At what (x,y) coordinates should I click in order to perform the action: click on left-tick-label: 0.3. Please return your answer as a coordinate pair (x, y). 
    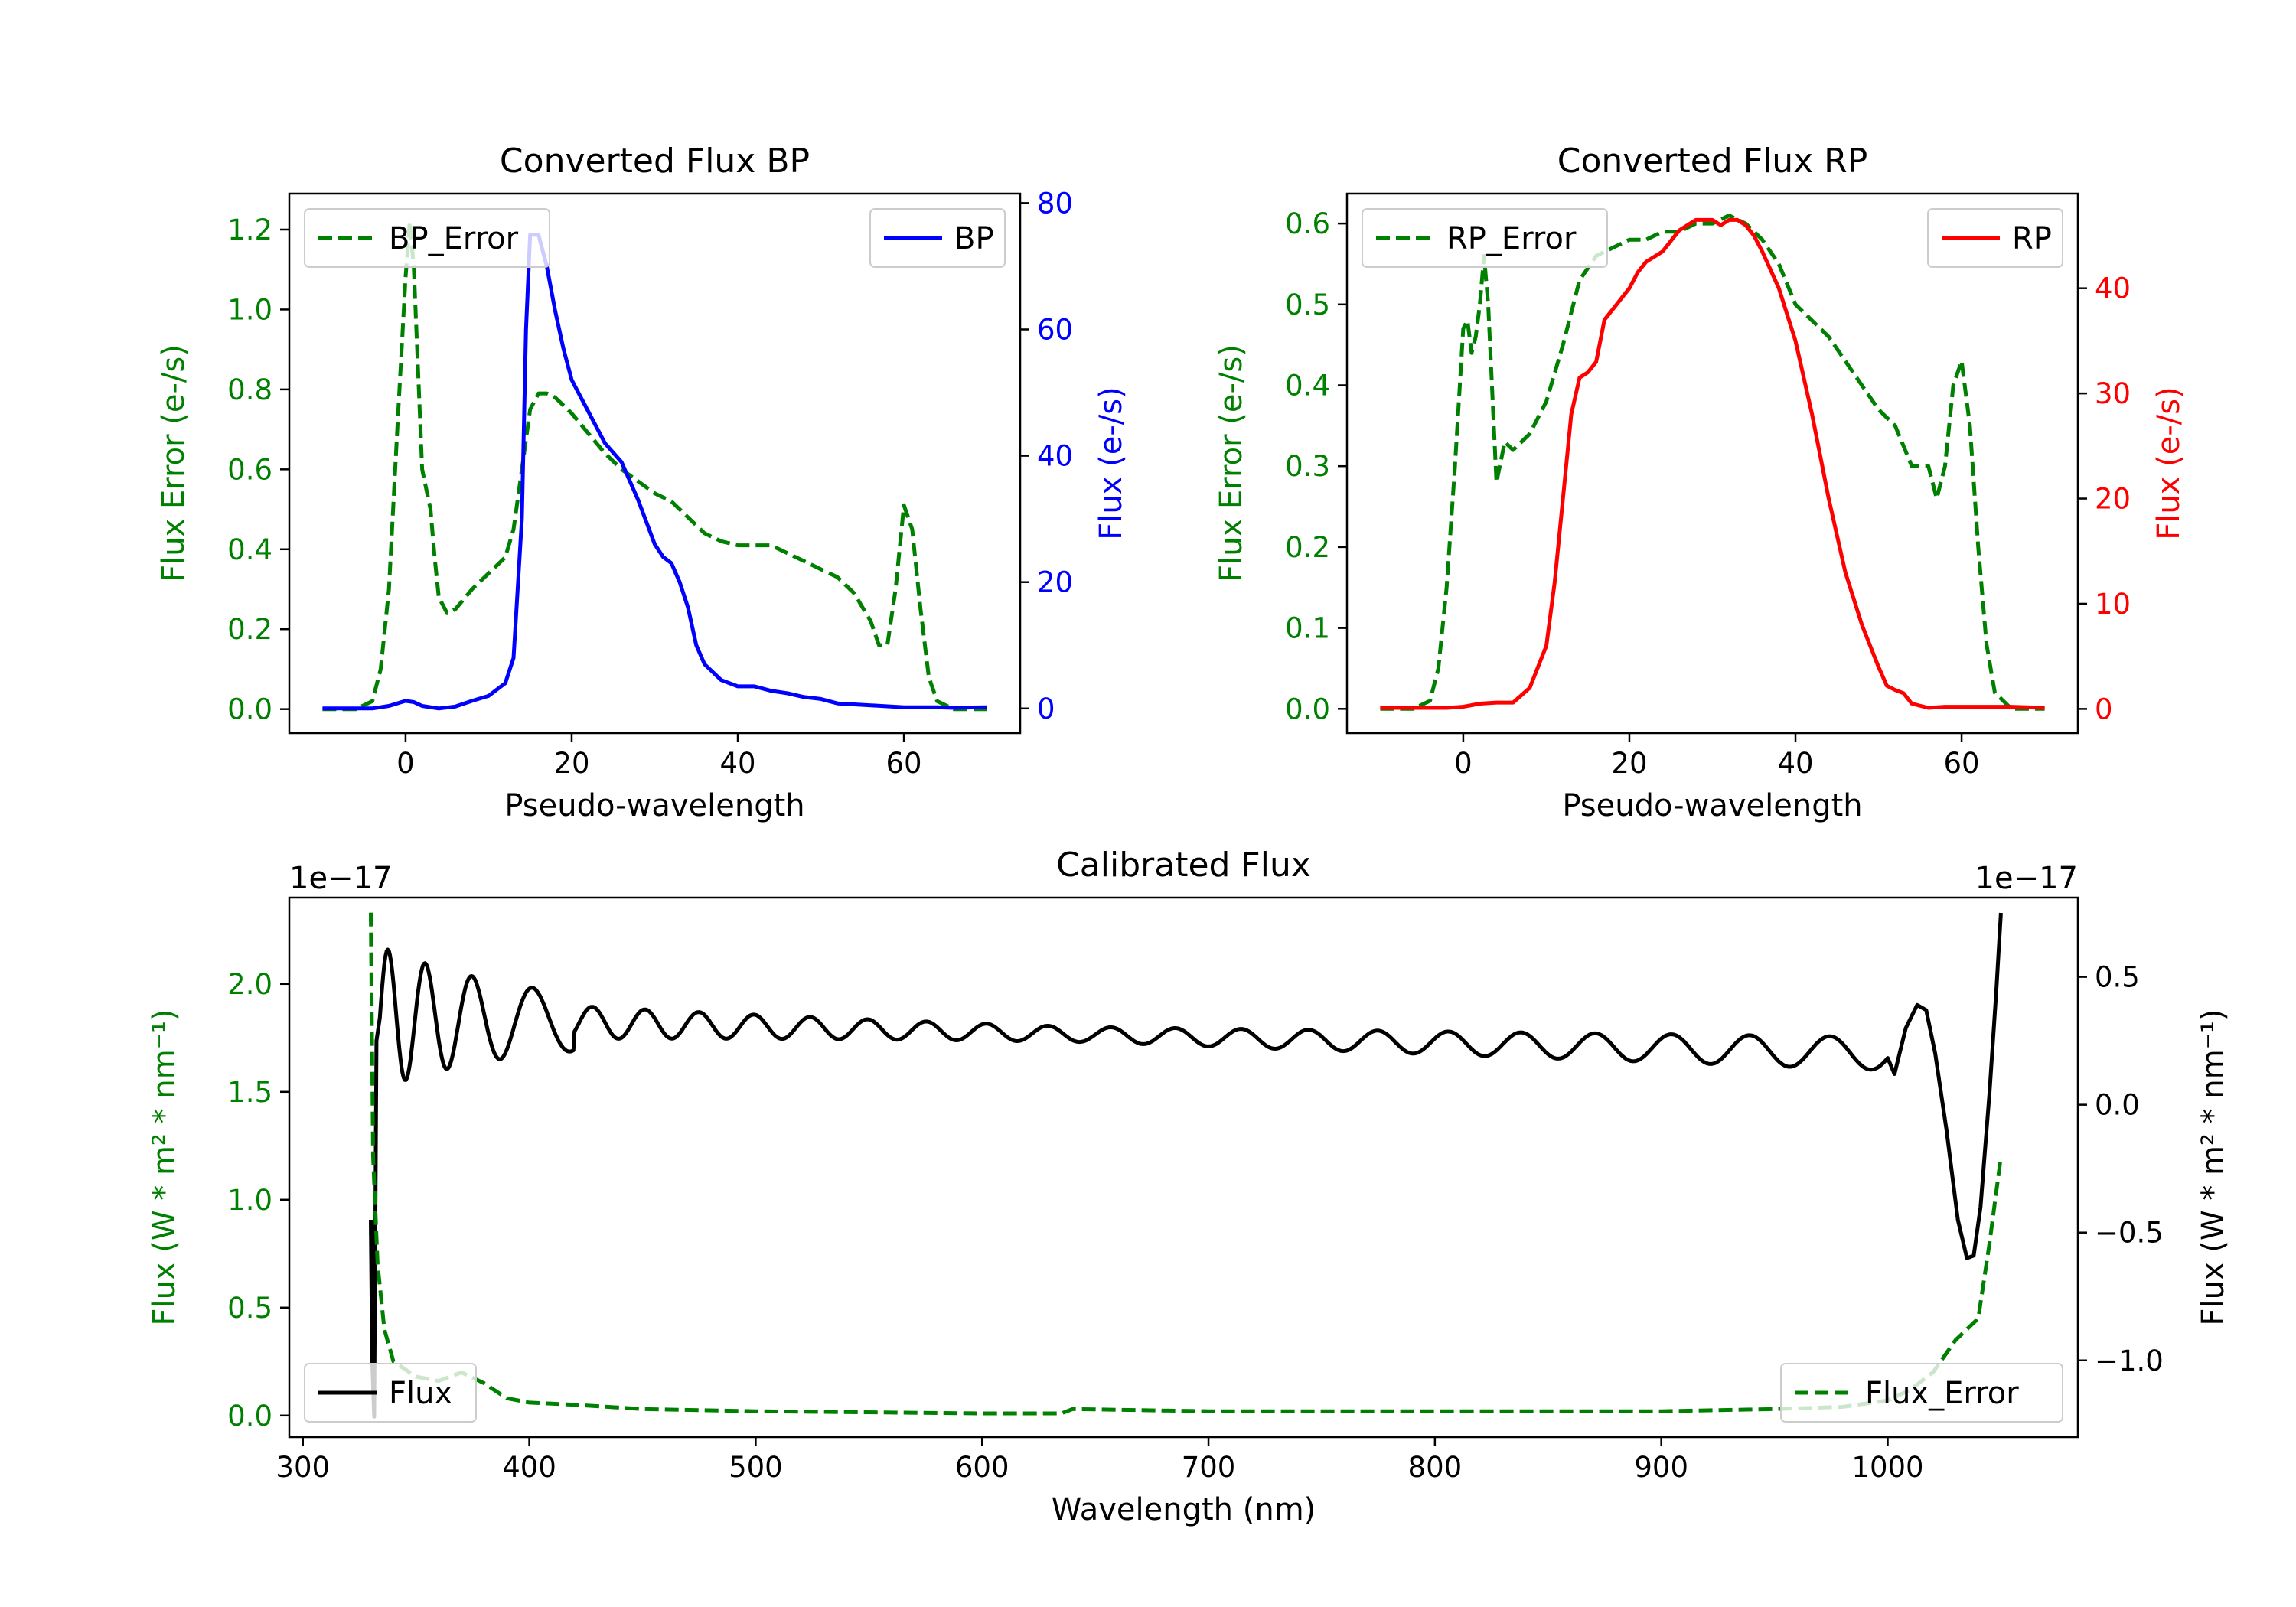
    Looking at the image, I should click on (1307, 466).